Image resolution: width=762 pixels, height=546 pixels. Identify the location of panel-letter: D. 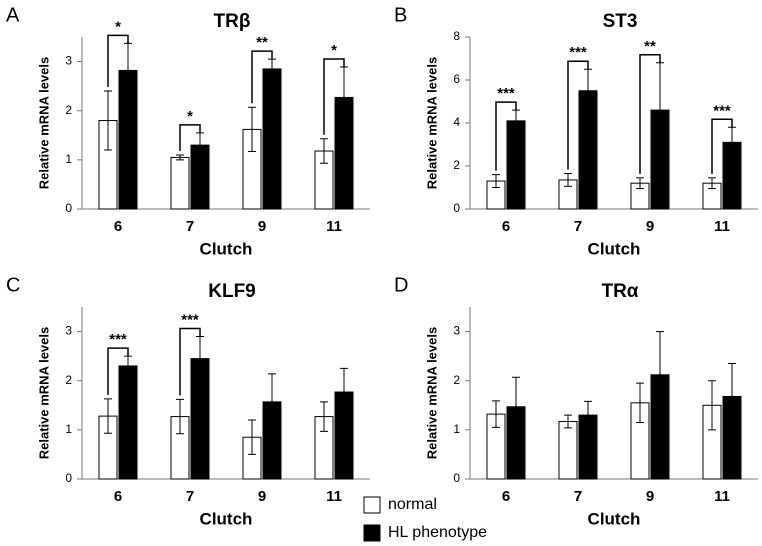
(401, 285).